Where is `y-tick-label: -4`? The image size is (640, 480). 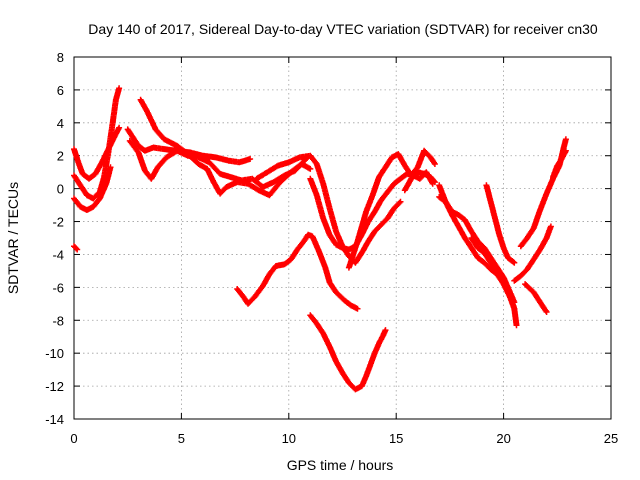
y-tick-label: -4 is located at coordinates (58, 254).